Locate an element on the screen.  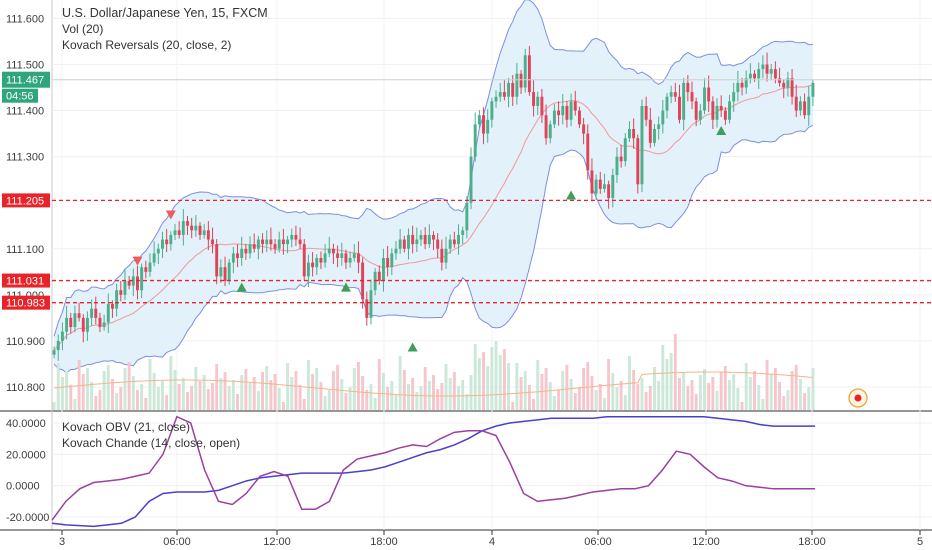
countdown-tag is located at coordinates (20, 95).